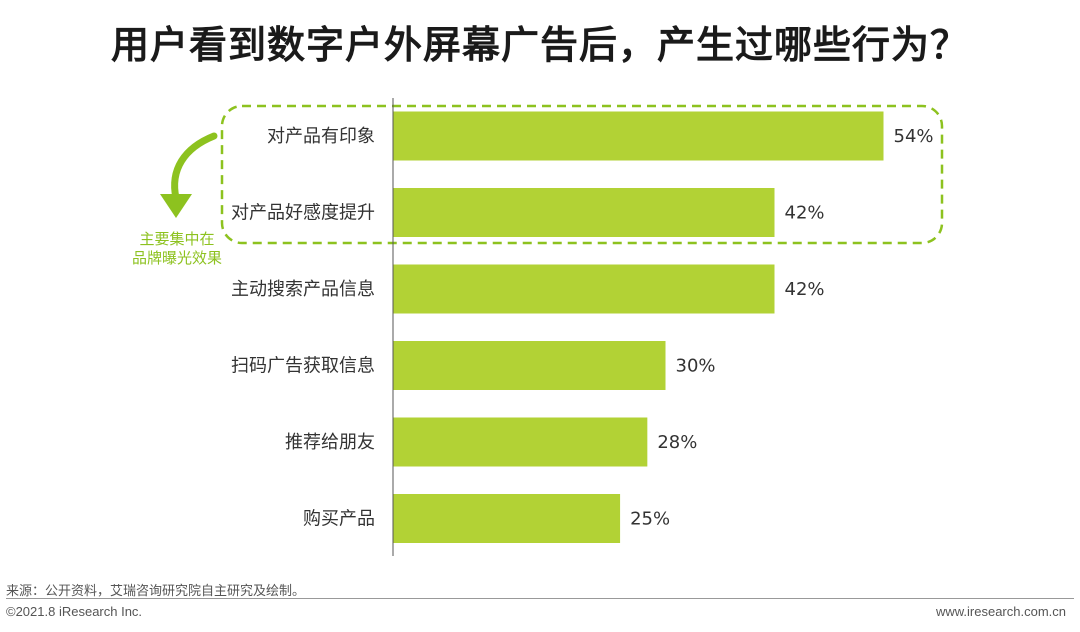 This screenshot has height=632, width=1080. What do you see at coordinates (303, 289) in the screenshot?
I see `category-label-3: 主动搜索产品信息` at bounding box center [303, 289].